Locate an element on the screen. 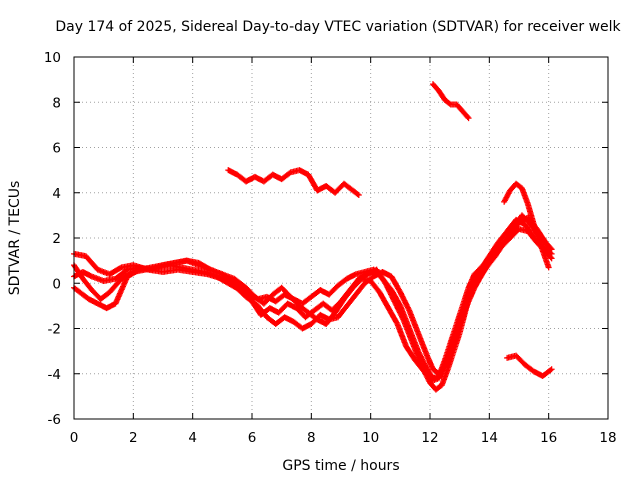 The width and height of the screenshot is (640, 480). y-tick-label: -6 is located at coordinates (54, 420).